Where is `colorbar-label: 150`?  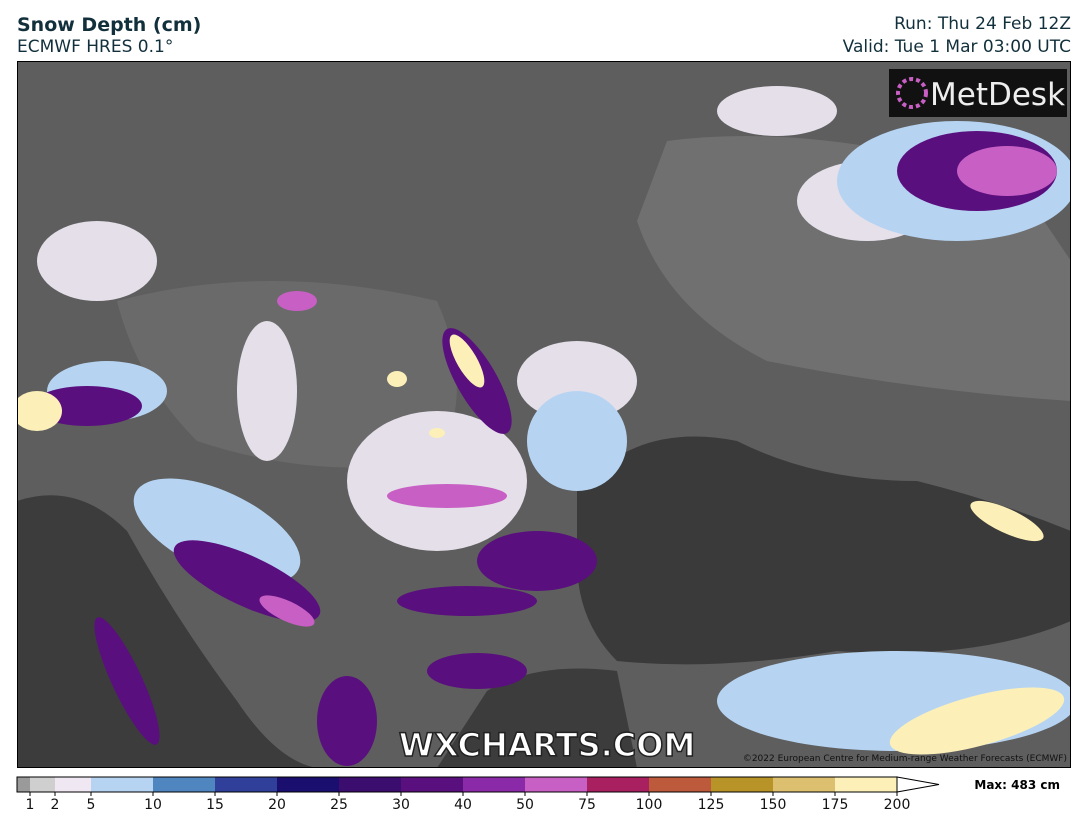 colorbar-label: 150 is located at coordinates (773, 805).